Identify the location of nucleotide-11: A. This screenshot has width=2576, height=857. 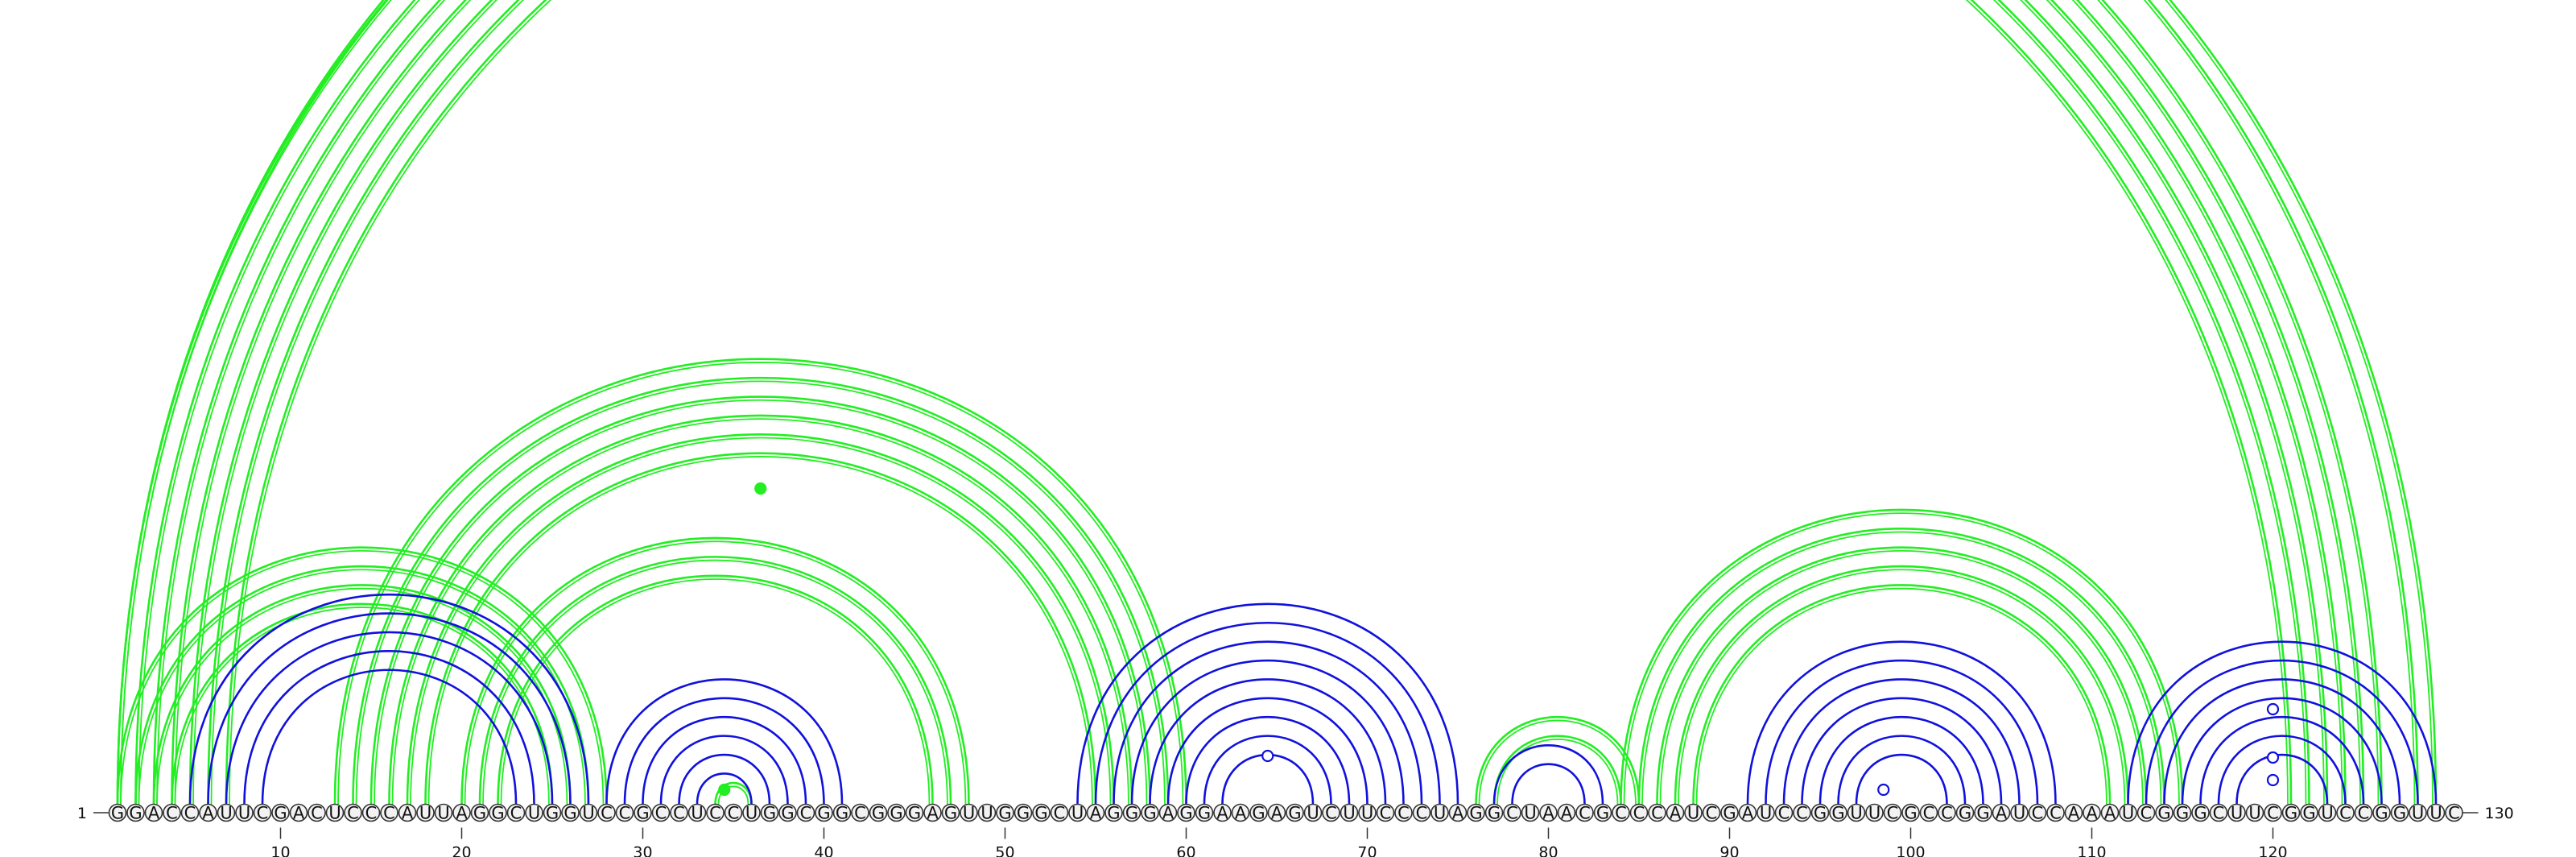
(298, 813).